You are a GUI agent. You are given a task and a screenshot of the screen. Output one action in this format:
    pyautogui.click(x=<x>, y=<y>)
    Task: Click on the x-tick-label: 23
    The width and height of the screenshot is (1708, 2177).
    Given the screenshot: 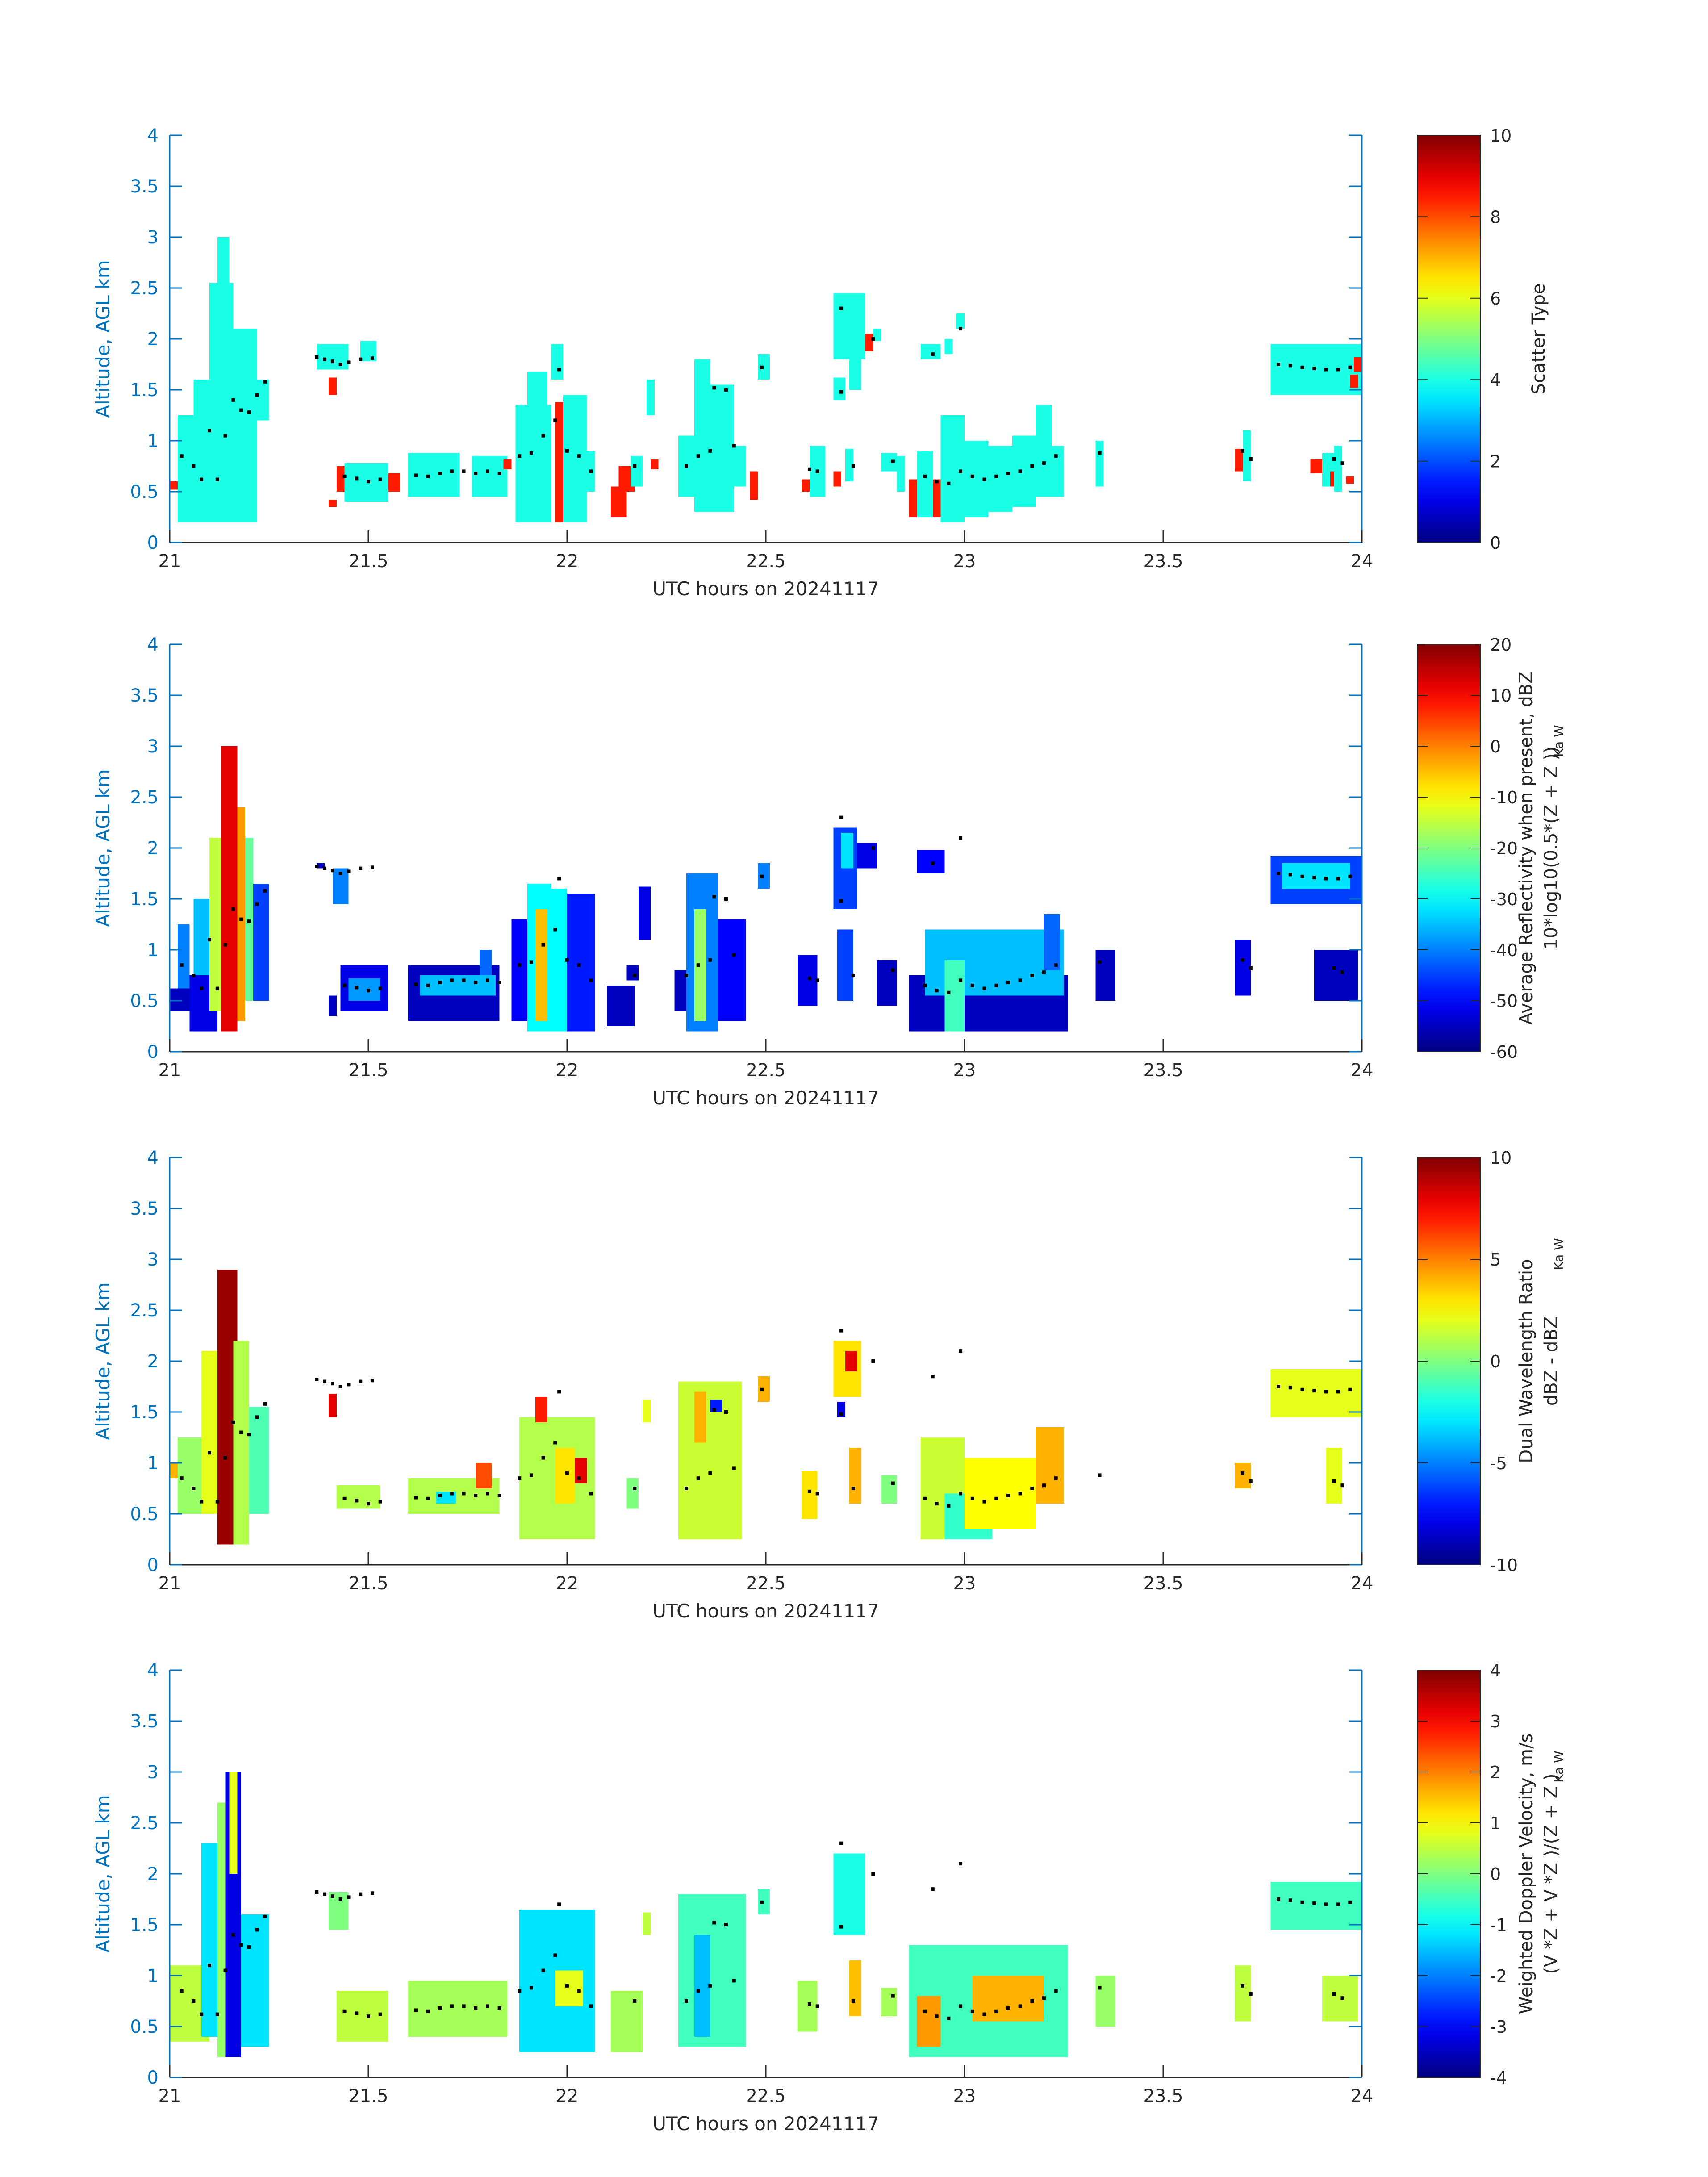 What is the action you would take?
    pyautogui.click(x=964, y=1070)
    